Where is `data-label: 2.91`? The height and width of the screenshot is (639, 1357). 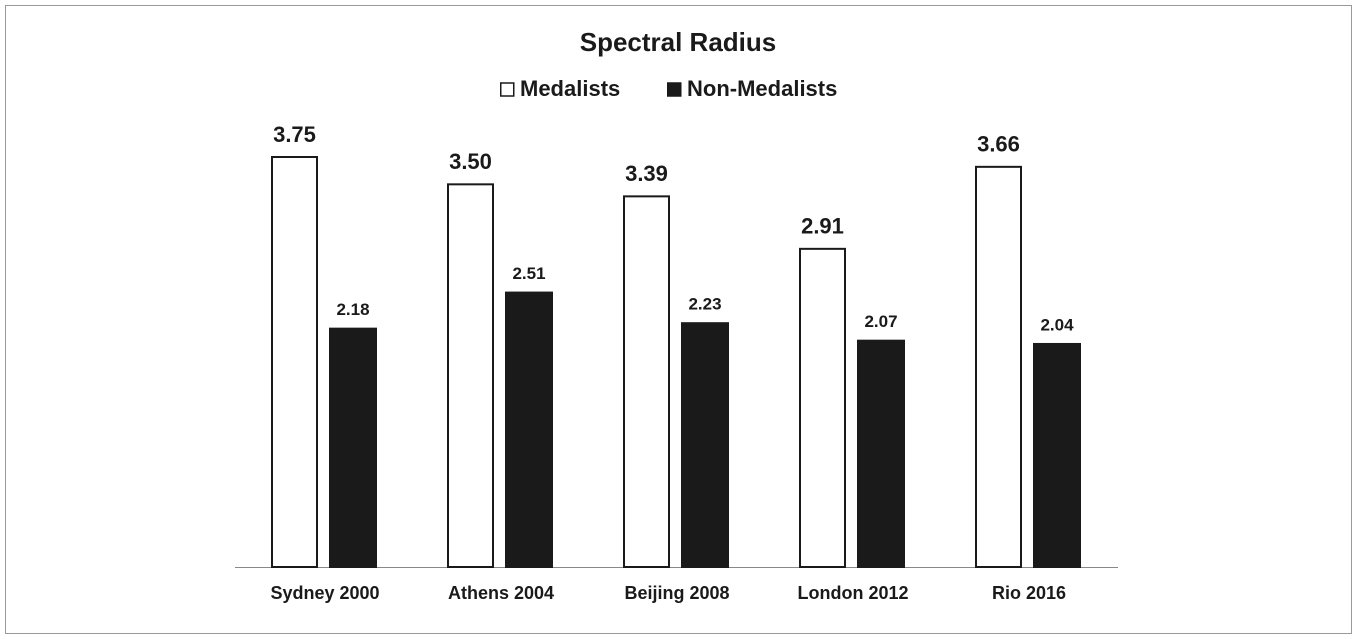
data-label: 2.91 is located at coordinates (822, 226).